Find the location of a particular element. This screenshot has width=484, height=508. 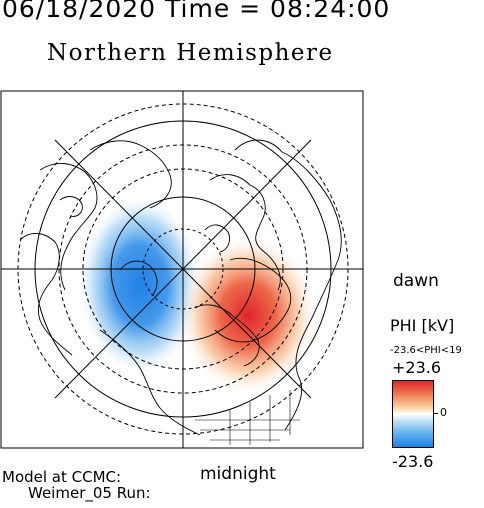

midnight-label: midnight is located at coordinates (238, 474).